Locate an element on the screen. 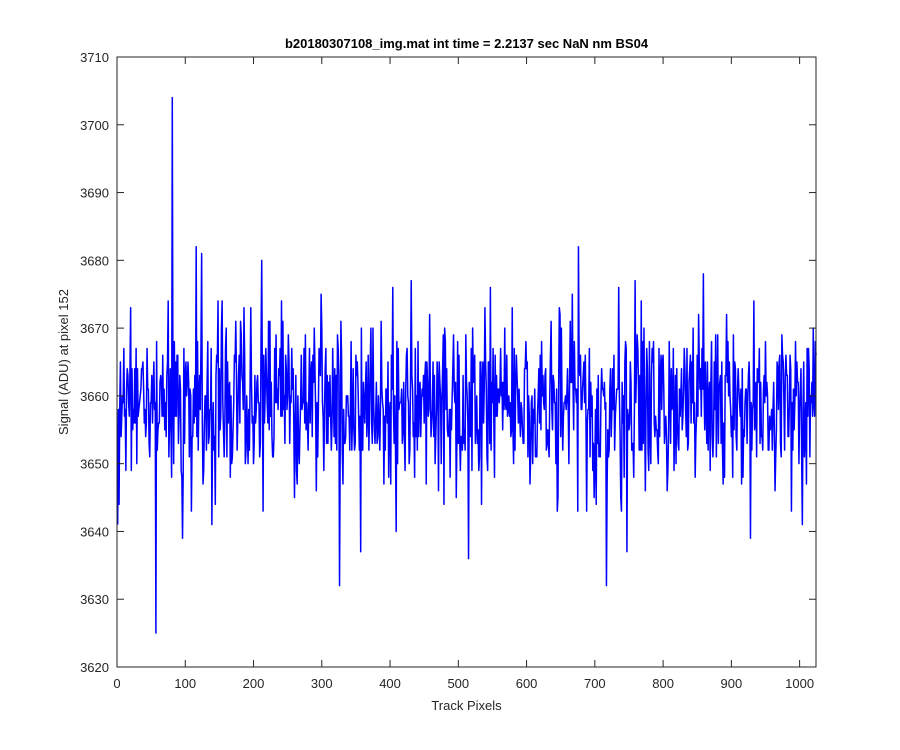 The width and height of the screenshot is (900, 750). y-tick-label: 3670 is located at coordinates (94, 328).